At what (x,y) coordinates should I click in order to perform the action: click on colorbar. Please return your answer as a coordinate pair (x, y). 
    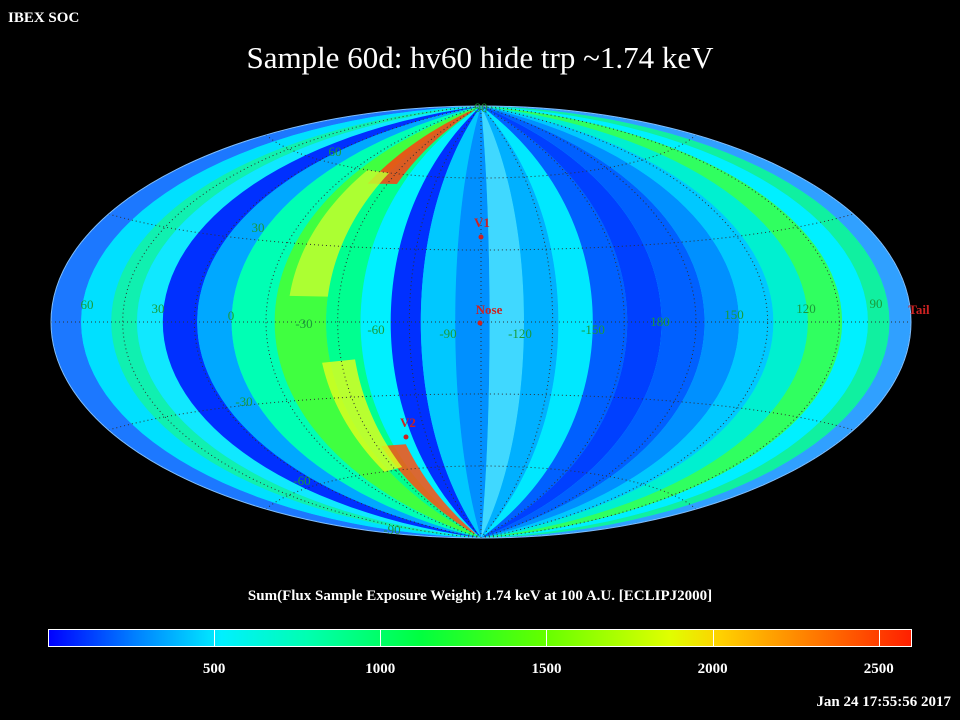
    Looking at the image, I should click on (480, 638).